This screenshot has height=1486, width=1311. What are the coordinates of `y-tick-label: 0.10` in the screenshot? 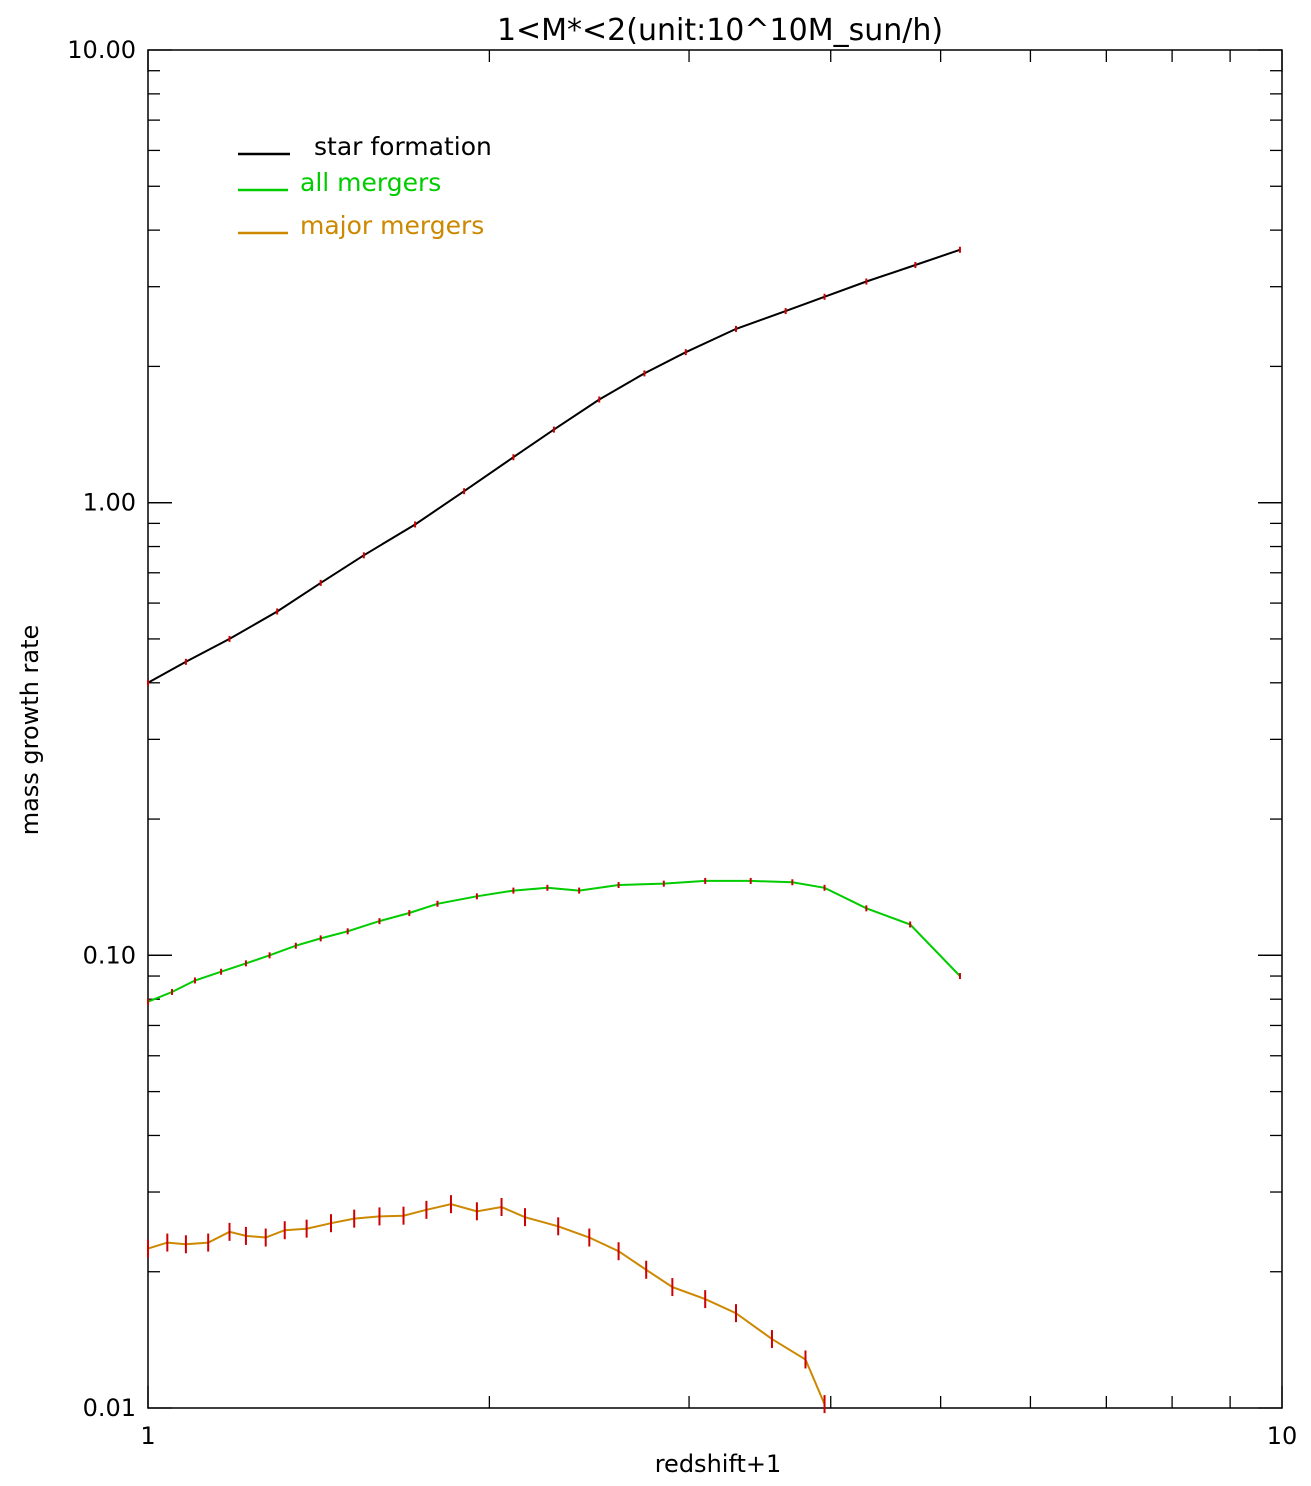 It's located at (109, 955).